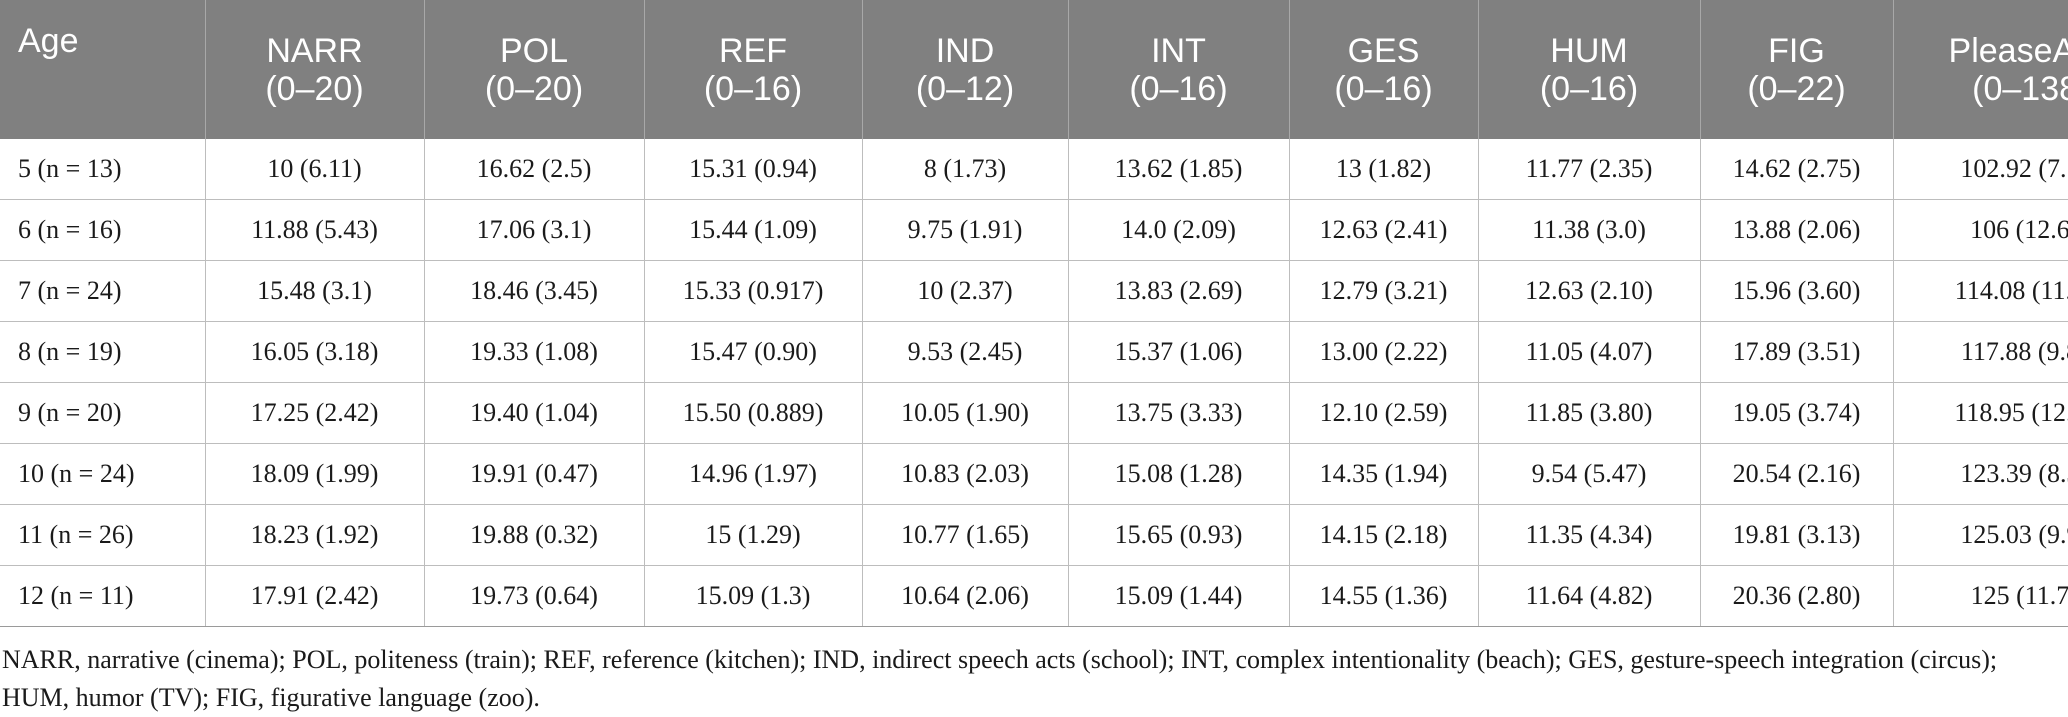 Image resolution: width=2068 pixels, height=717 pixels. Describe the element at coordinates (102, 352) in the screenshot. I see `table-cell-age: 8 (n = 19)` at that location.